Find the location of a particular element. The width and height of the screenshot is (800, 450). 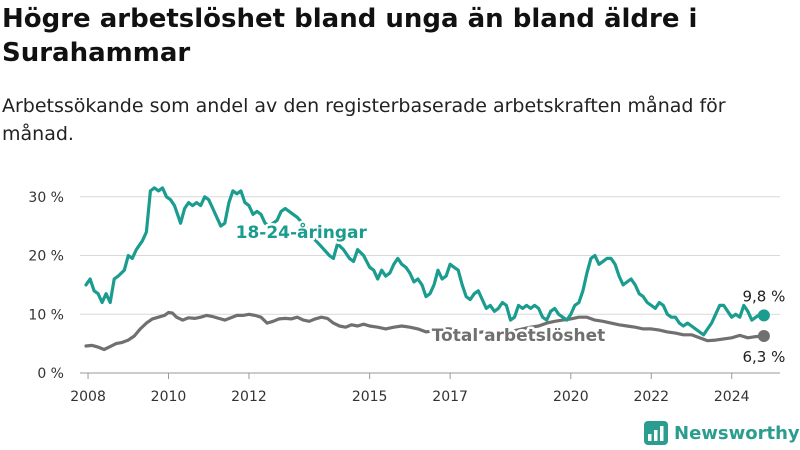

x-tick-label: 2022 is located at coordinates (651, 397).